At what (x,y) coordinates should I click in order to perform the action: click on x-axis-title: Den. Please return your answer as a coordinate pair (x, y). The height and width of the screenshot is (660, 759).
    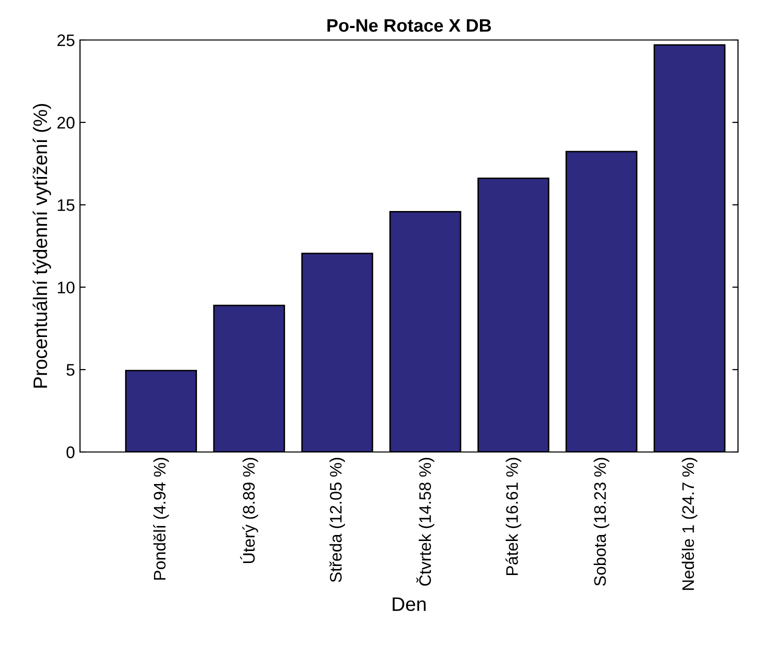
    Looking at the image, I should click on (409, 604).